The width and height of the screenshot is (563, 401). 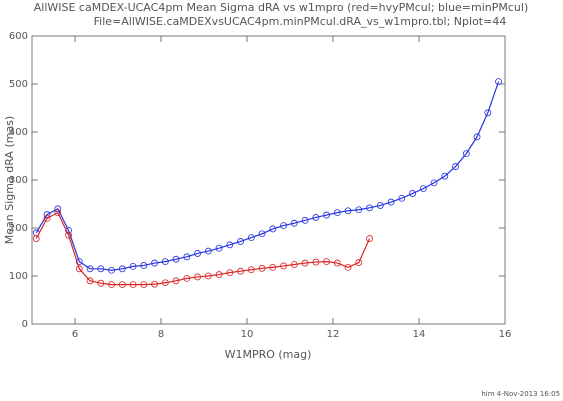 I want to click on y-tick-label: 400, so click(x=18, y=132).